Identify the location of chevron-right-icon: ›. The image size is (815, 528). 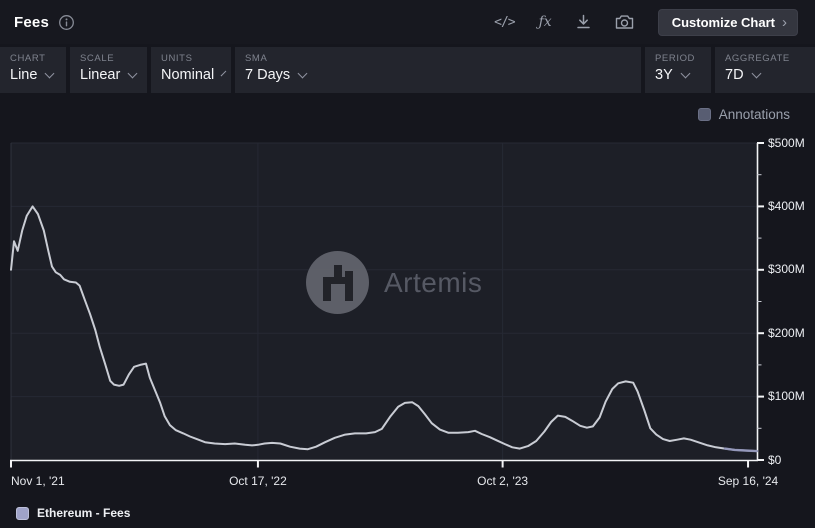
(784, 22).